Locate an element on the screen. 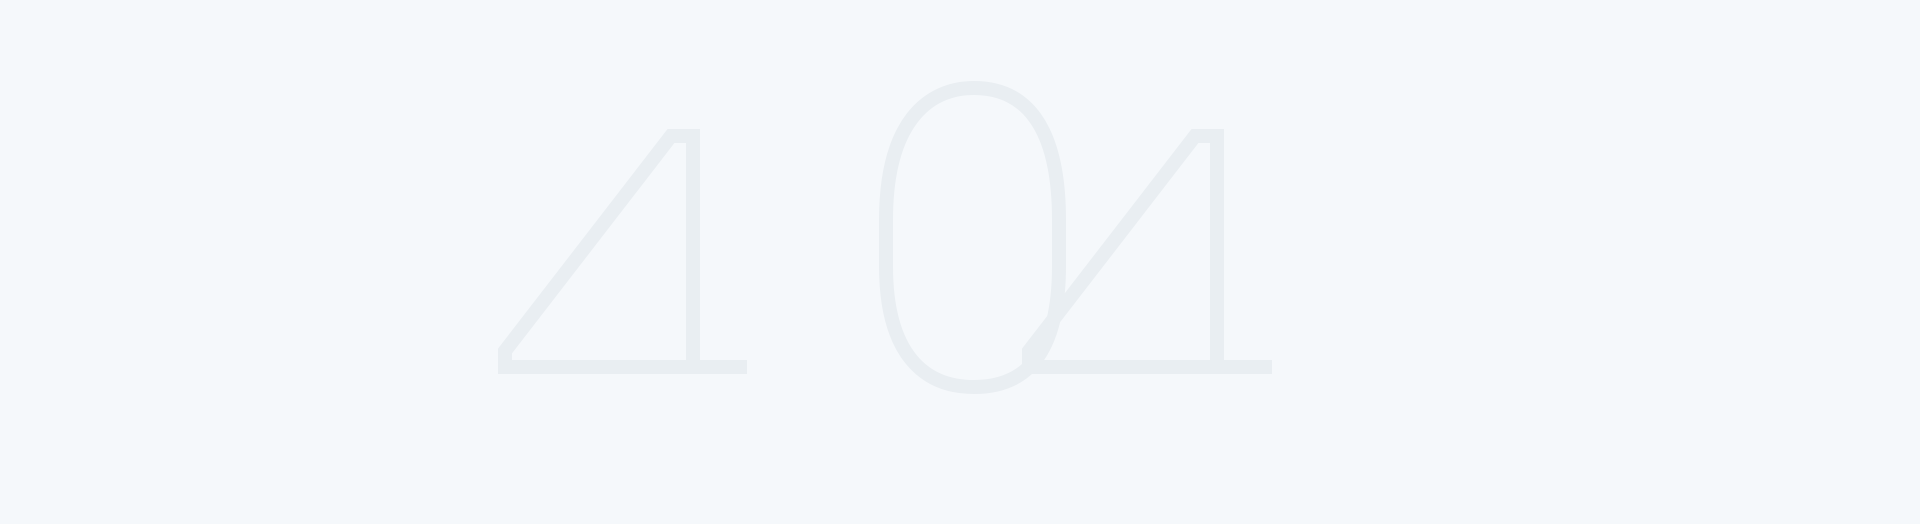 This screenshot has width=1920, height=524. digit-four-left is located at coordinates (622, 251).